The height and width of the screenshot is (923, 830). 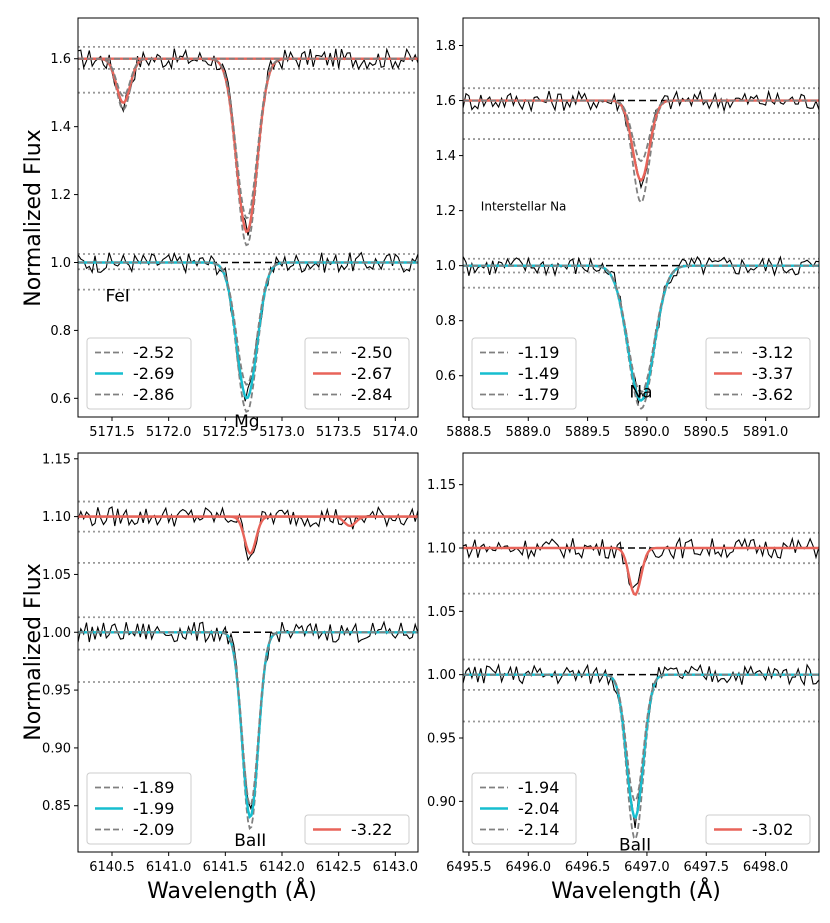 What do you see at coordinates (766, 867) in the screenshot?
I see `x-tick-label: 6498.0` at bounding box center [766, 867].